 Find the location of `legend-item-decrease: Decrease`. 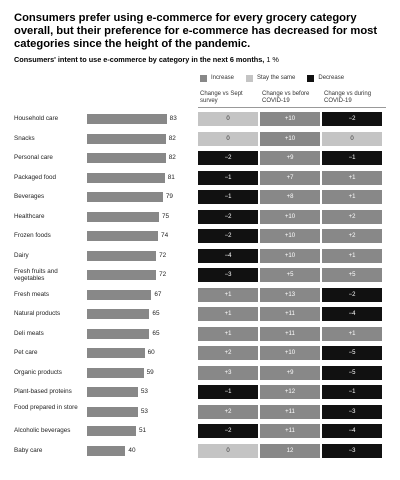

legend-item-decrease: Decrease is located at coordinates (326, 78).